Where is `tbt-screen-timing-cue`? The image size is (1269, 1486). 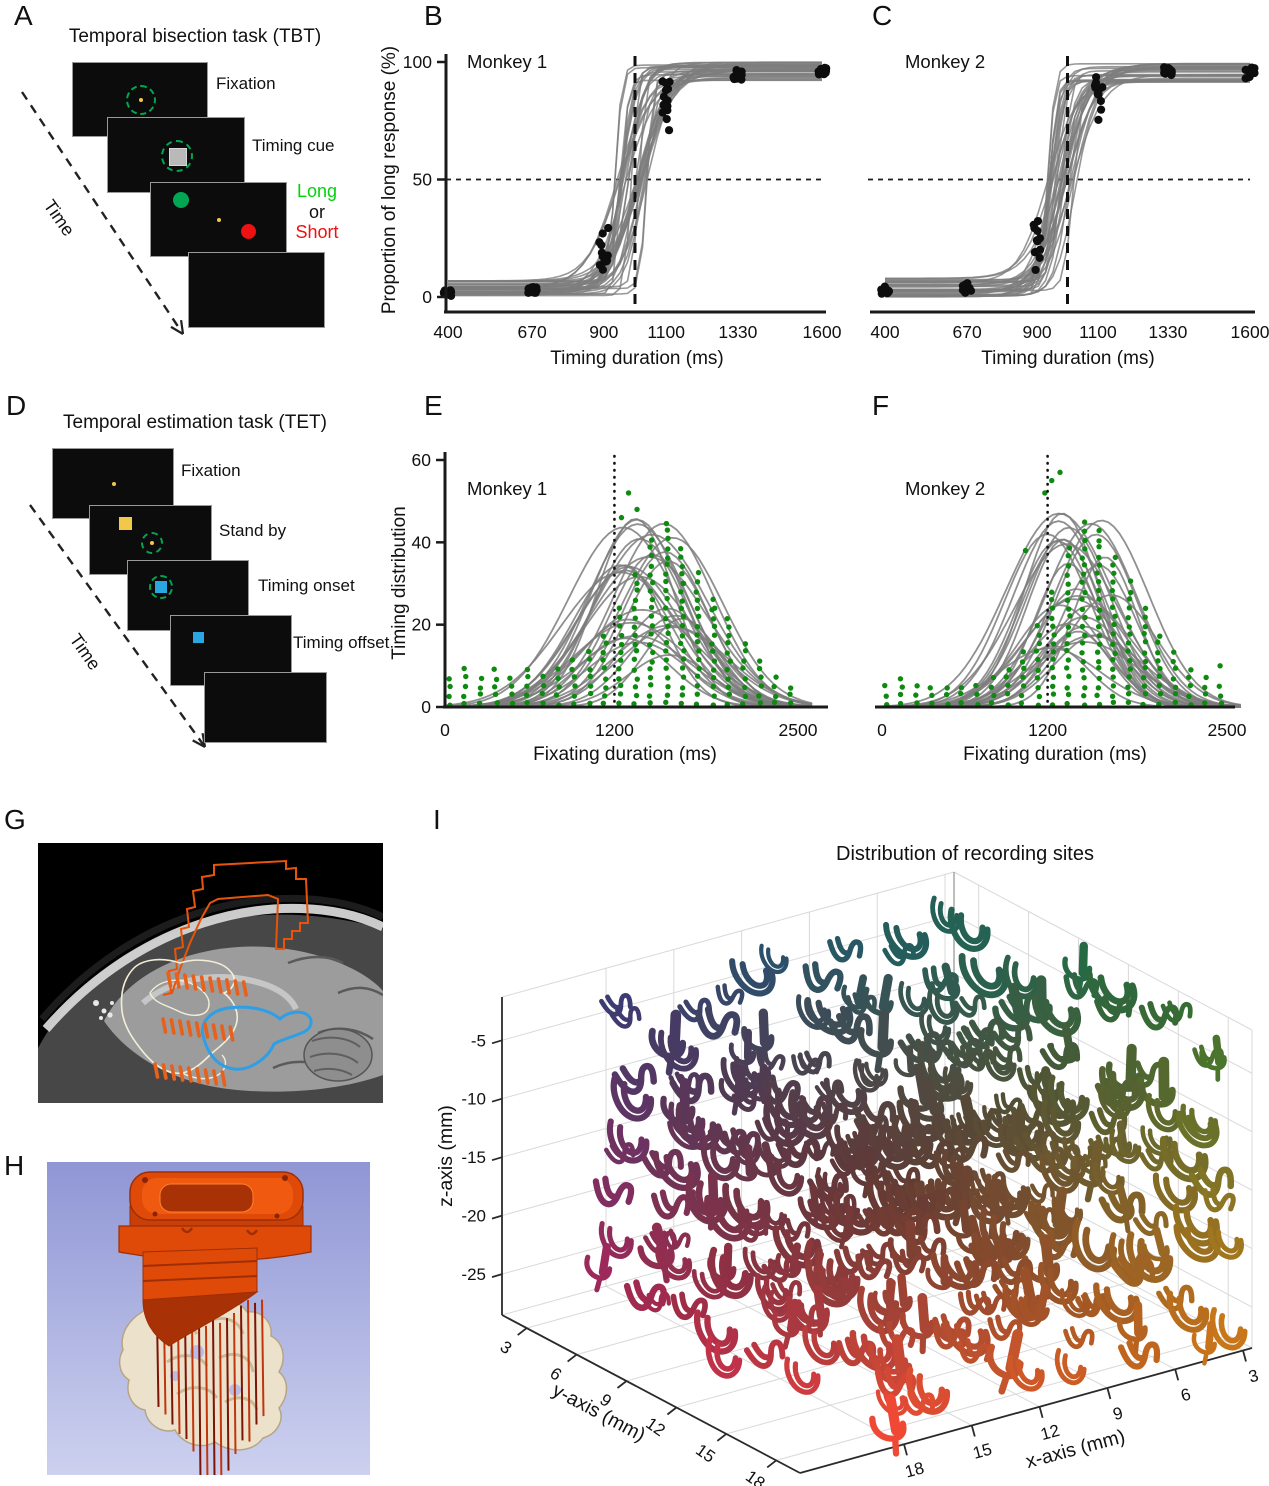 tbt-screen-timing-cue is located at coordinates (176, 155).